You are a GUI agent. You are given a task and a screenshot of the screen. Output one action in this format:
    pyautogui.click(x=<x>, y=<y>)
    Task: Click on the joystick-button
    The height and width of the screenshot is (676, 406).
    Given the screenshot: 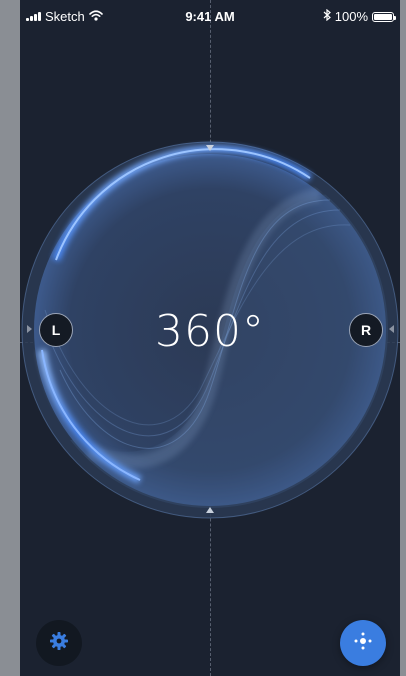 What is the action you would take?
    pyautogui.click(x=363, y=643)
    